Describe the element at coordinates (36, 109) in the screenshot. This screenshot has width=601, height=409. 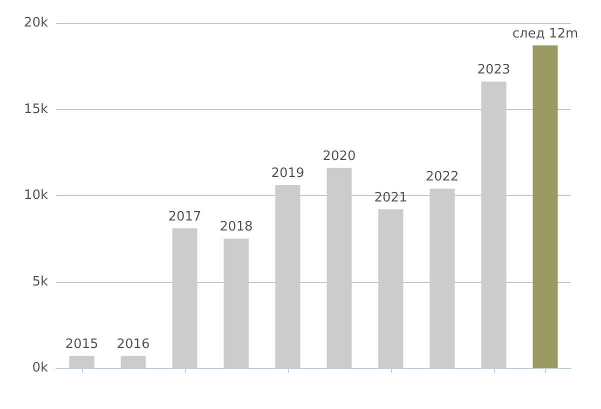
I see `y-tick-label: 15k` at that location.